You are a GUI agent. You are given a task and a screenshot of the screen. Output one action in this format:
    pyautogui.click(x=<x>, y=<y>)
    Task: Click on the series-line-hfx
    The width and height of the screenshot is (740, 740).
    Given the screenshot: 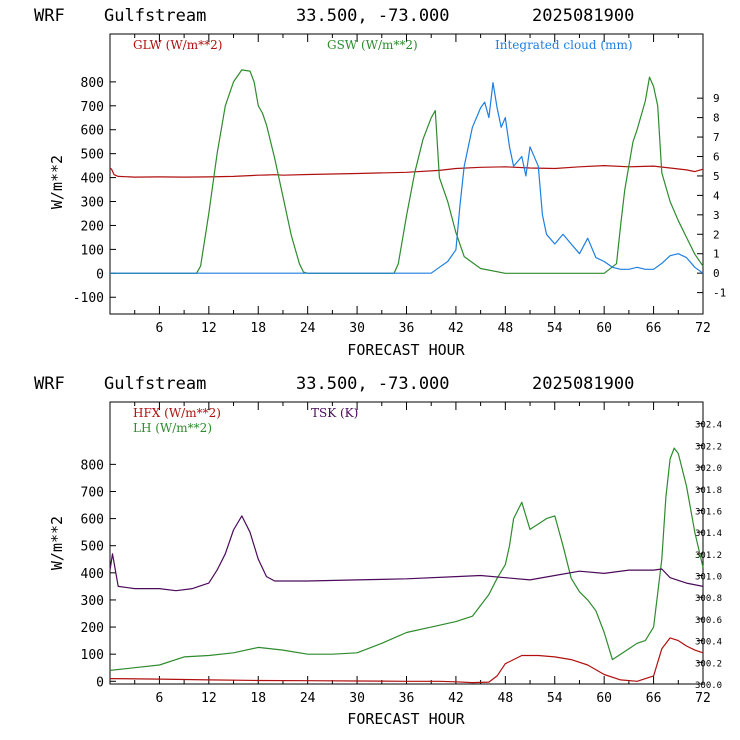 What is the action you would take?
    pyautogui.click(x=406, y=660)
    